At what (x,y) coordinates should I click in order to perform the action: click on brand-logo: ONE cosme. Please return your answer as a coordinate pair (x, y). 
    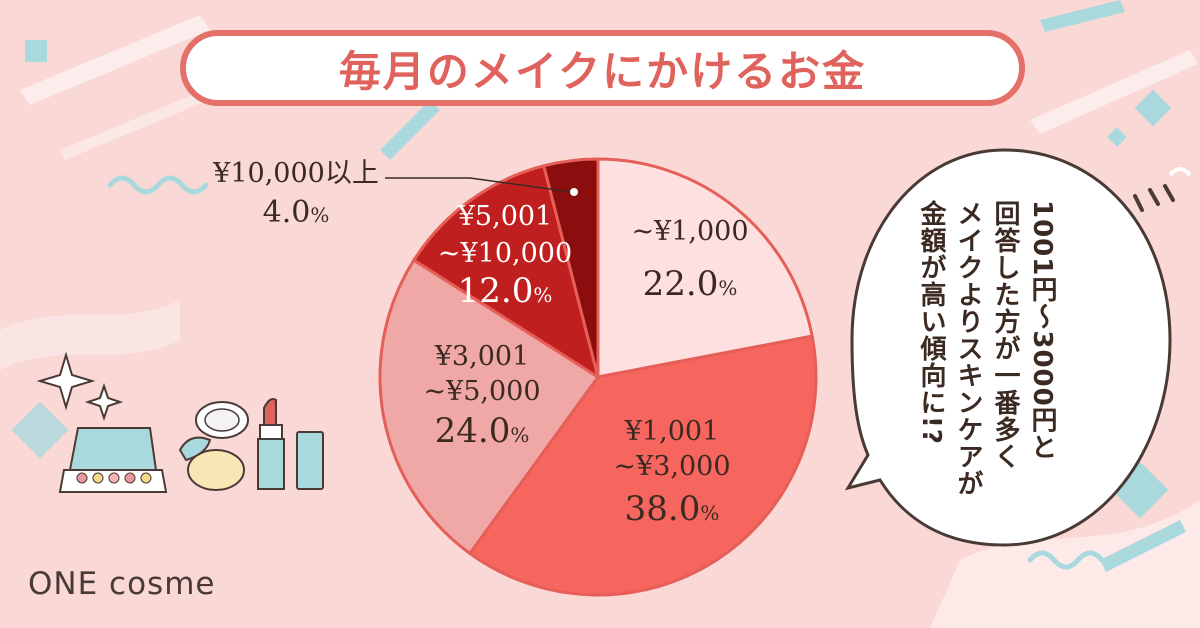
    Looking at the image, I should click on (122, 584).